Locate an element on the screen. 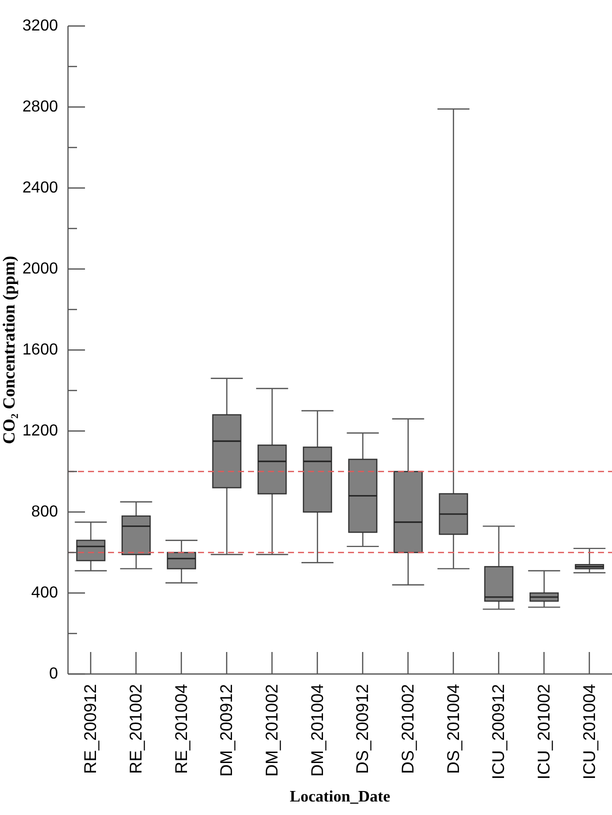 This screenshot has width=612, height=815. x-tick-label: ICU_201004 is located at coordinates (589, 732).